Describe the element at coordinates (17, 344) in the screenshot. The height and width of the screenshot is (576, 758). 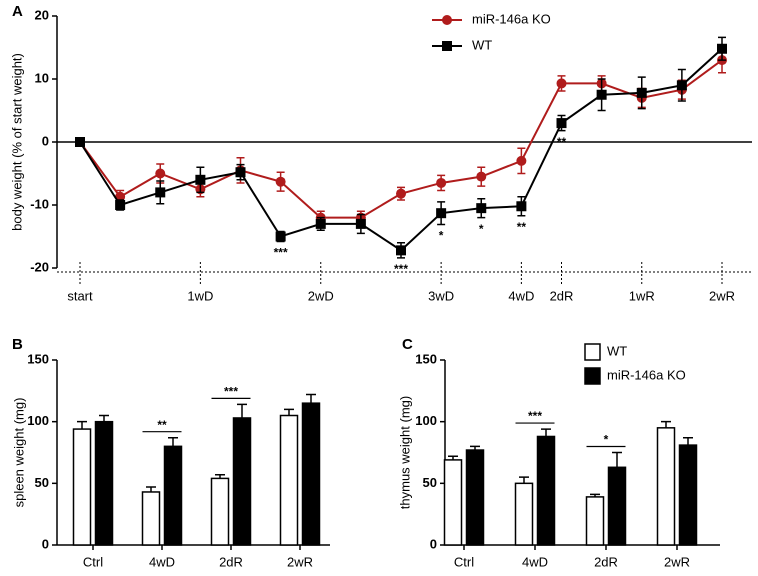
I see `panel-label: B` at that location.